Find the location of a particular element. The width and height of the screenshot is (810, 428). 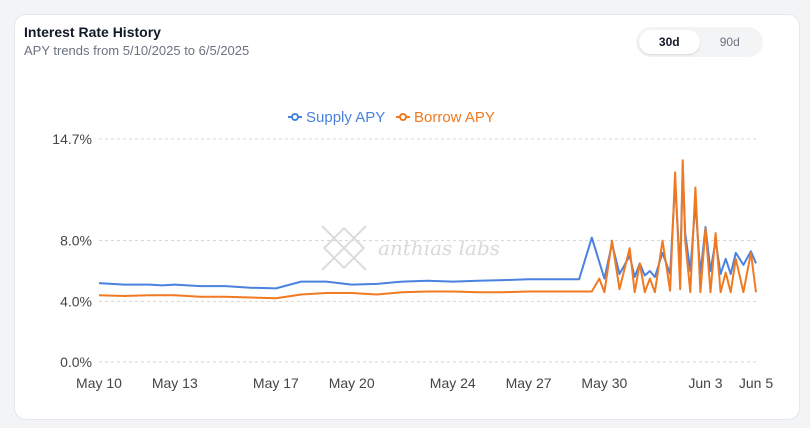

legend-item-supply: Supply APY is located at coordinates (336, 117).